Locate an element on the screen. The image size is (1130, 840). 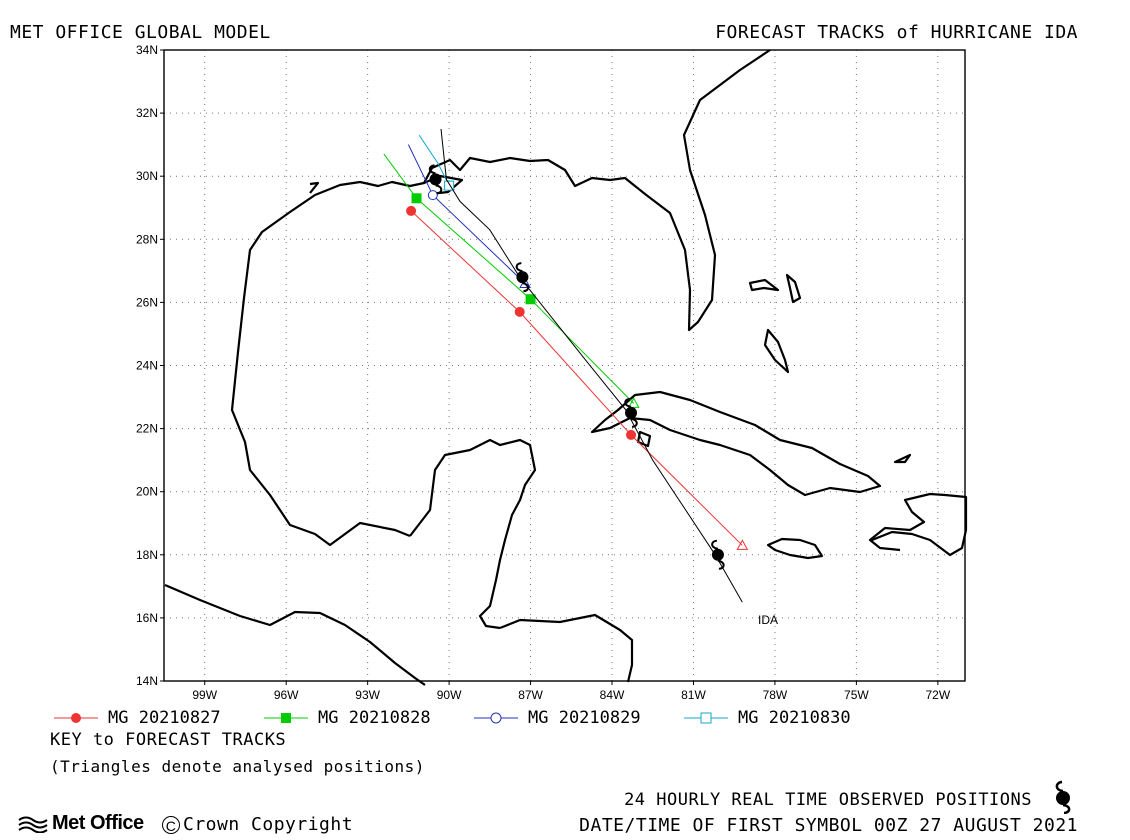
legend-label: MG 20210827 is located at coordinates (164, 718).